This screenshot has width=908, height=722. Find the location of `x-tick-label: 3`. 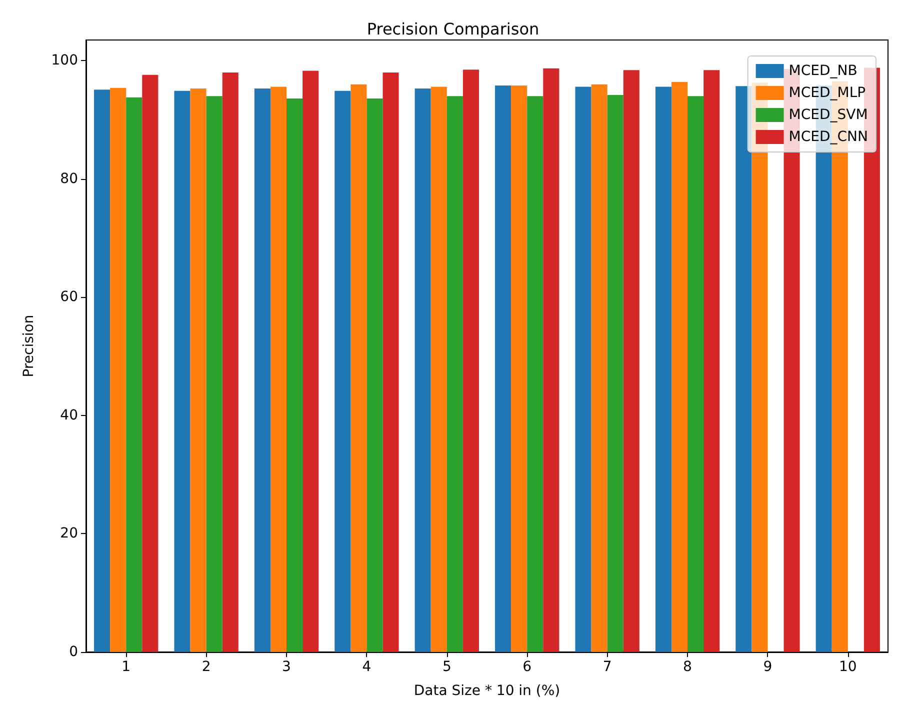

x-tick-label: 3 is located at coordinates (286, 667).